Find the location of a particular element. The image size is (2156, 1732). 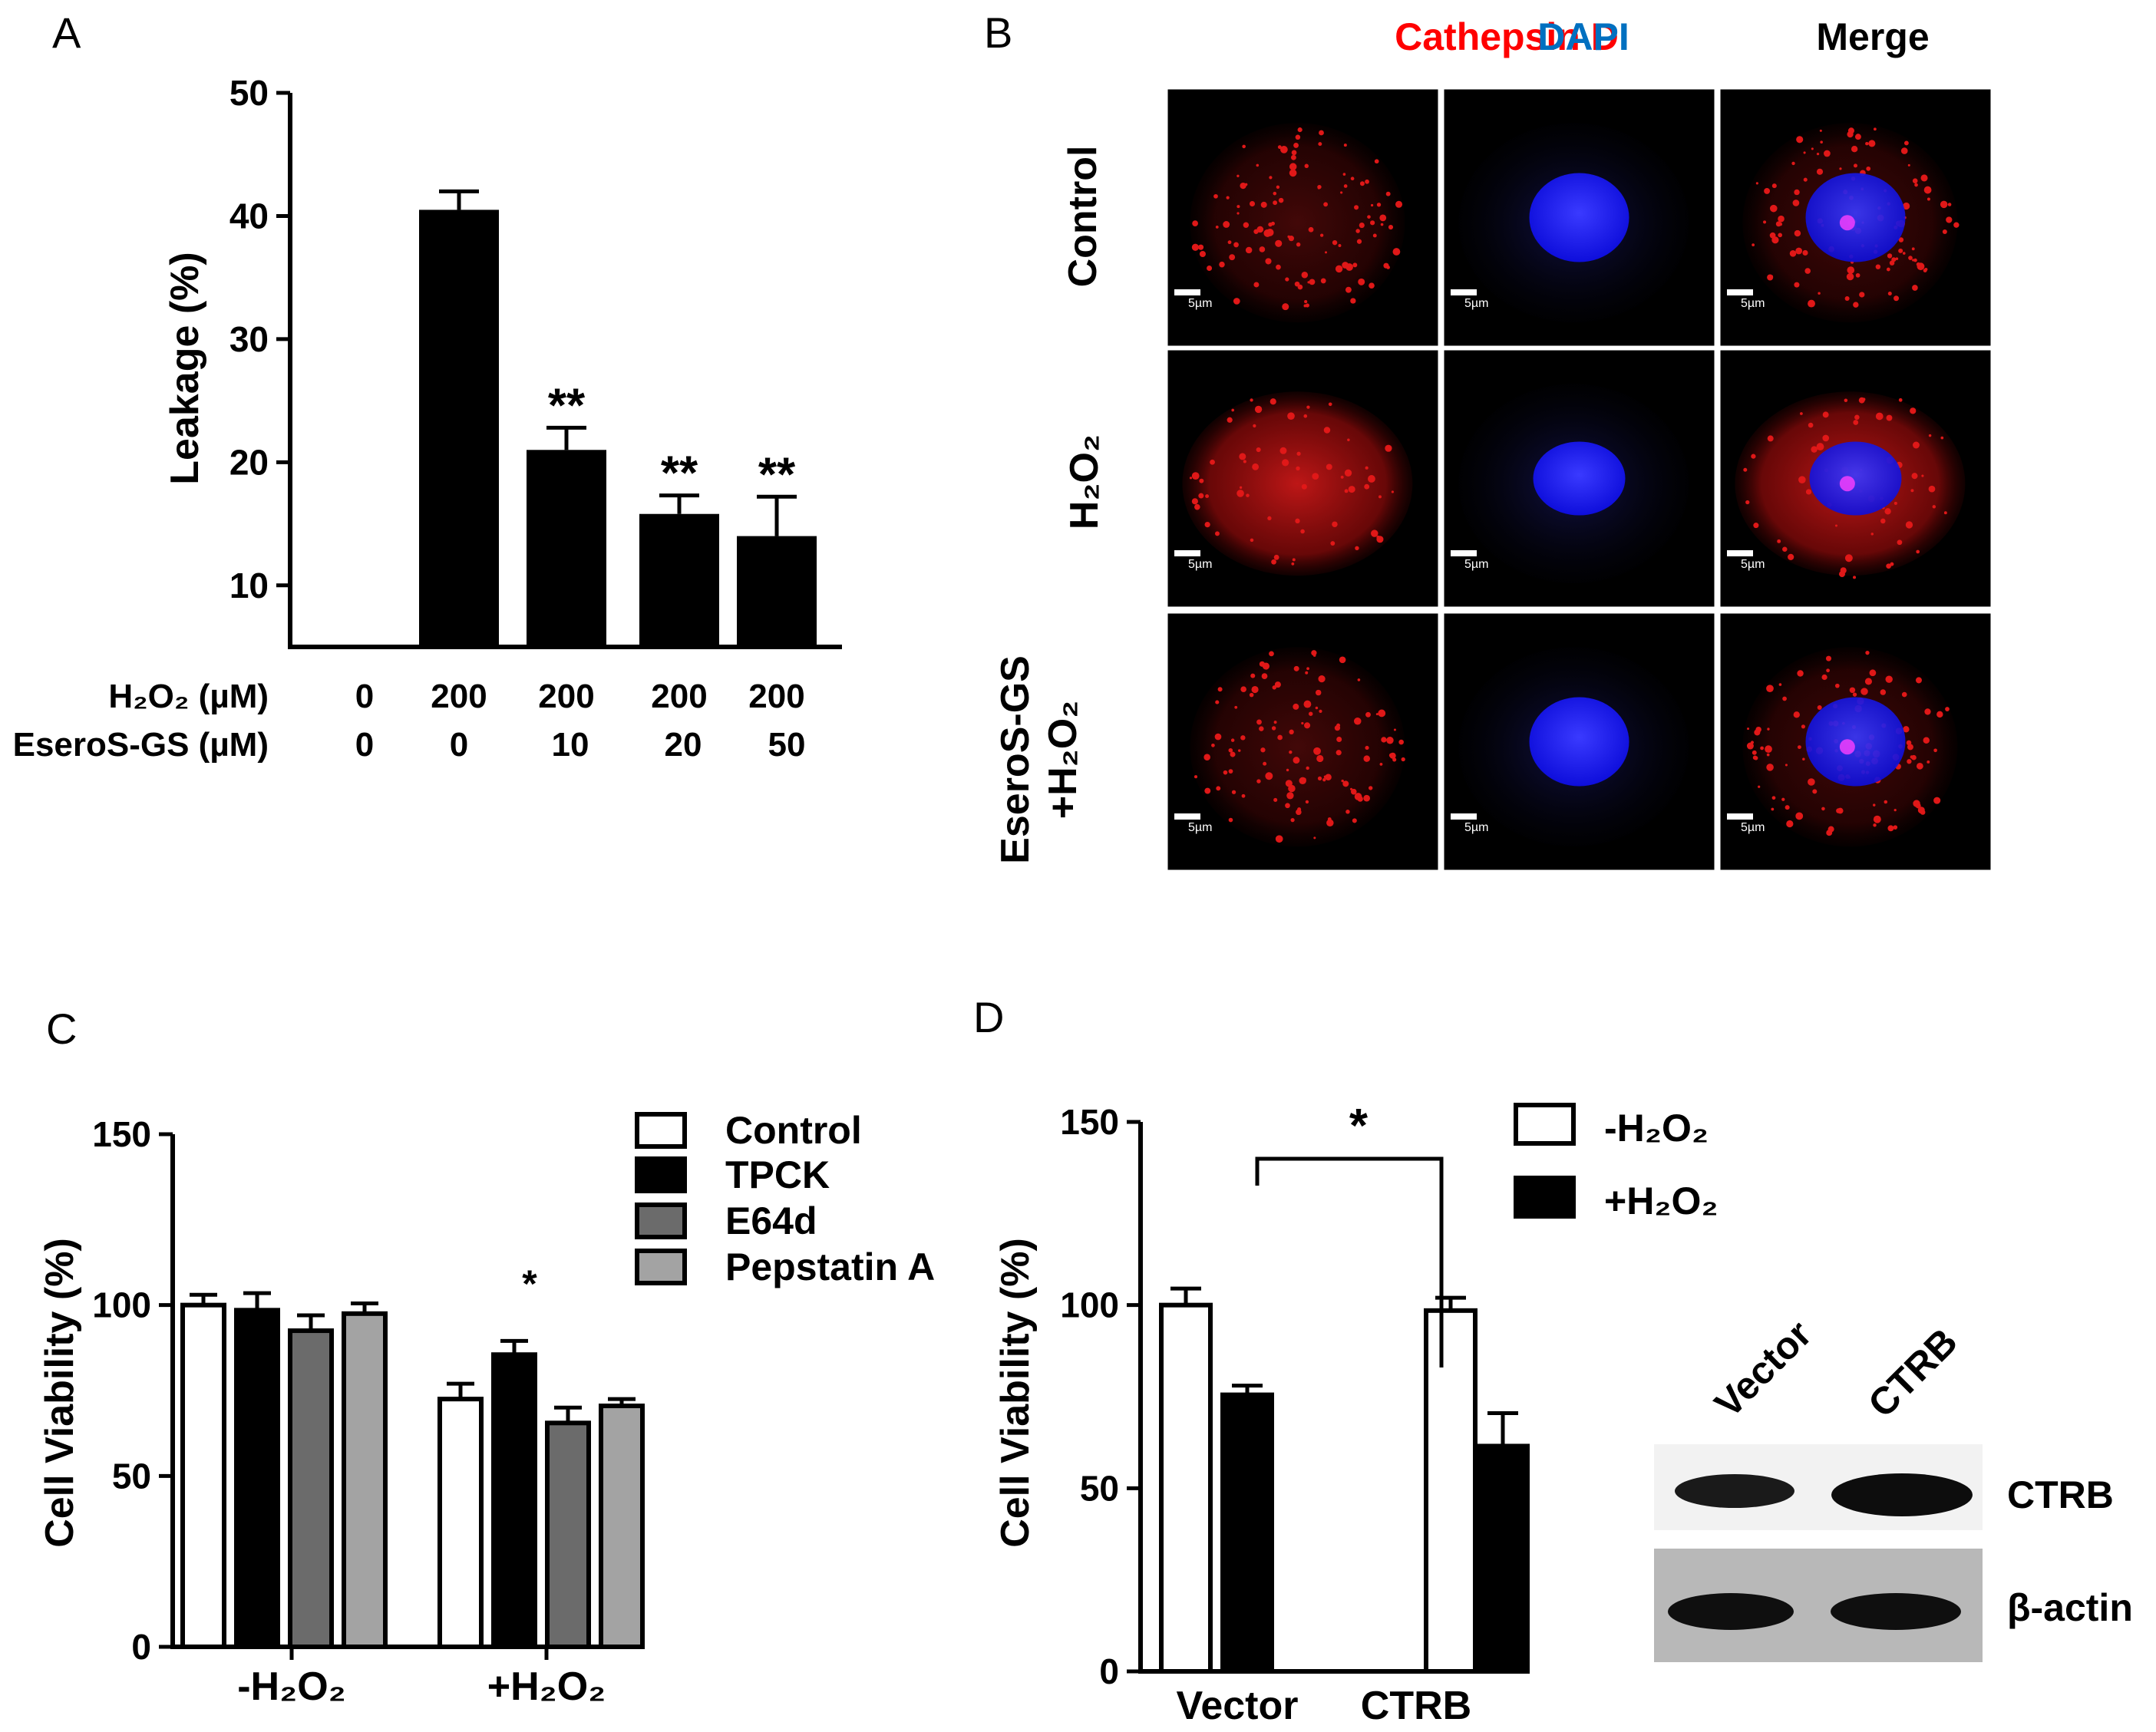

blot-band-label-ctrb: CTRB is located at coordinates (2060, 1494).